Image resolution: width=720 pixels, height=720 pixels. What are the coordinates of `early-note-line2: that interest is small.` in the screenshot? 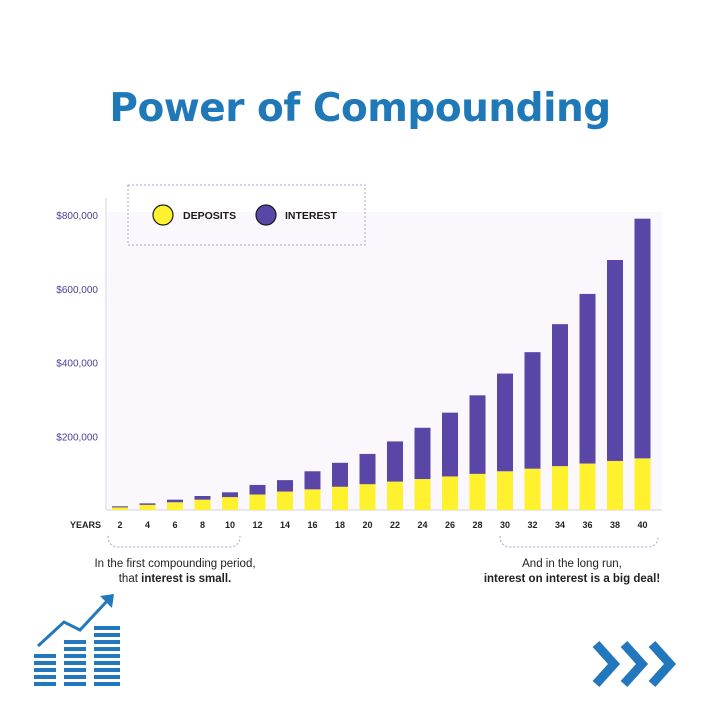 It's located at (175, 579).